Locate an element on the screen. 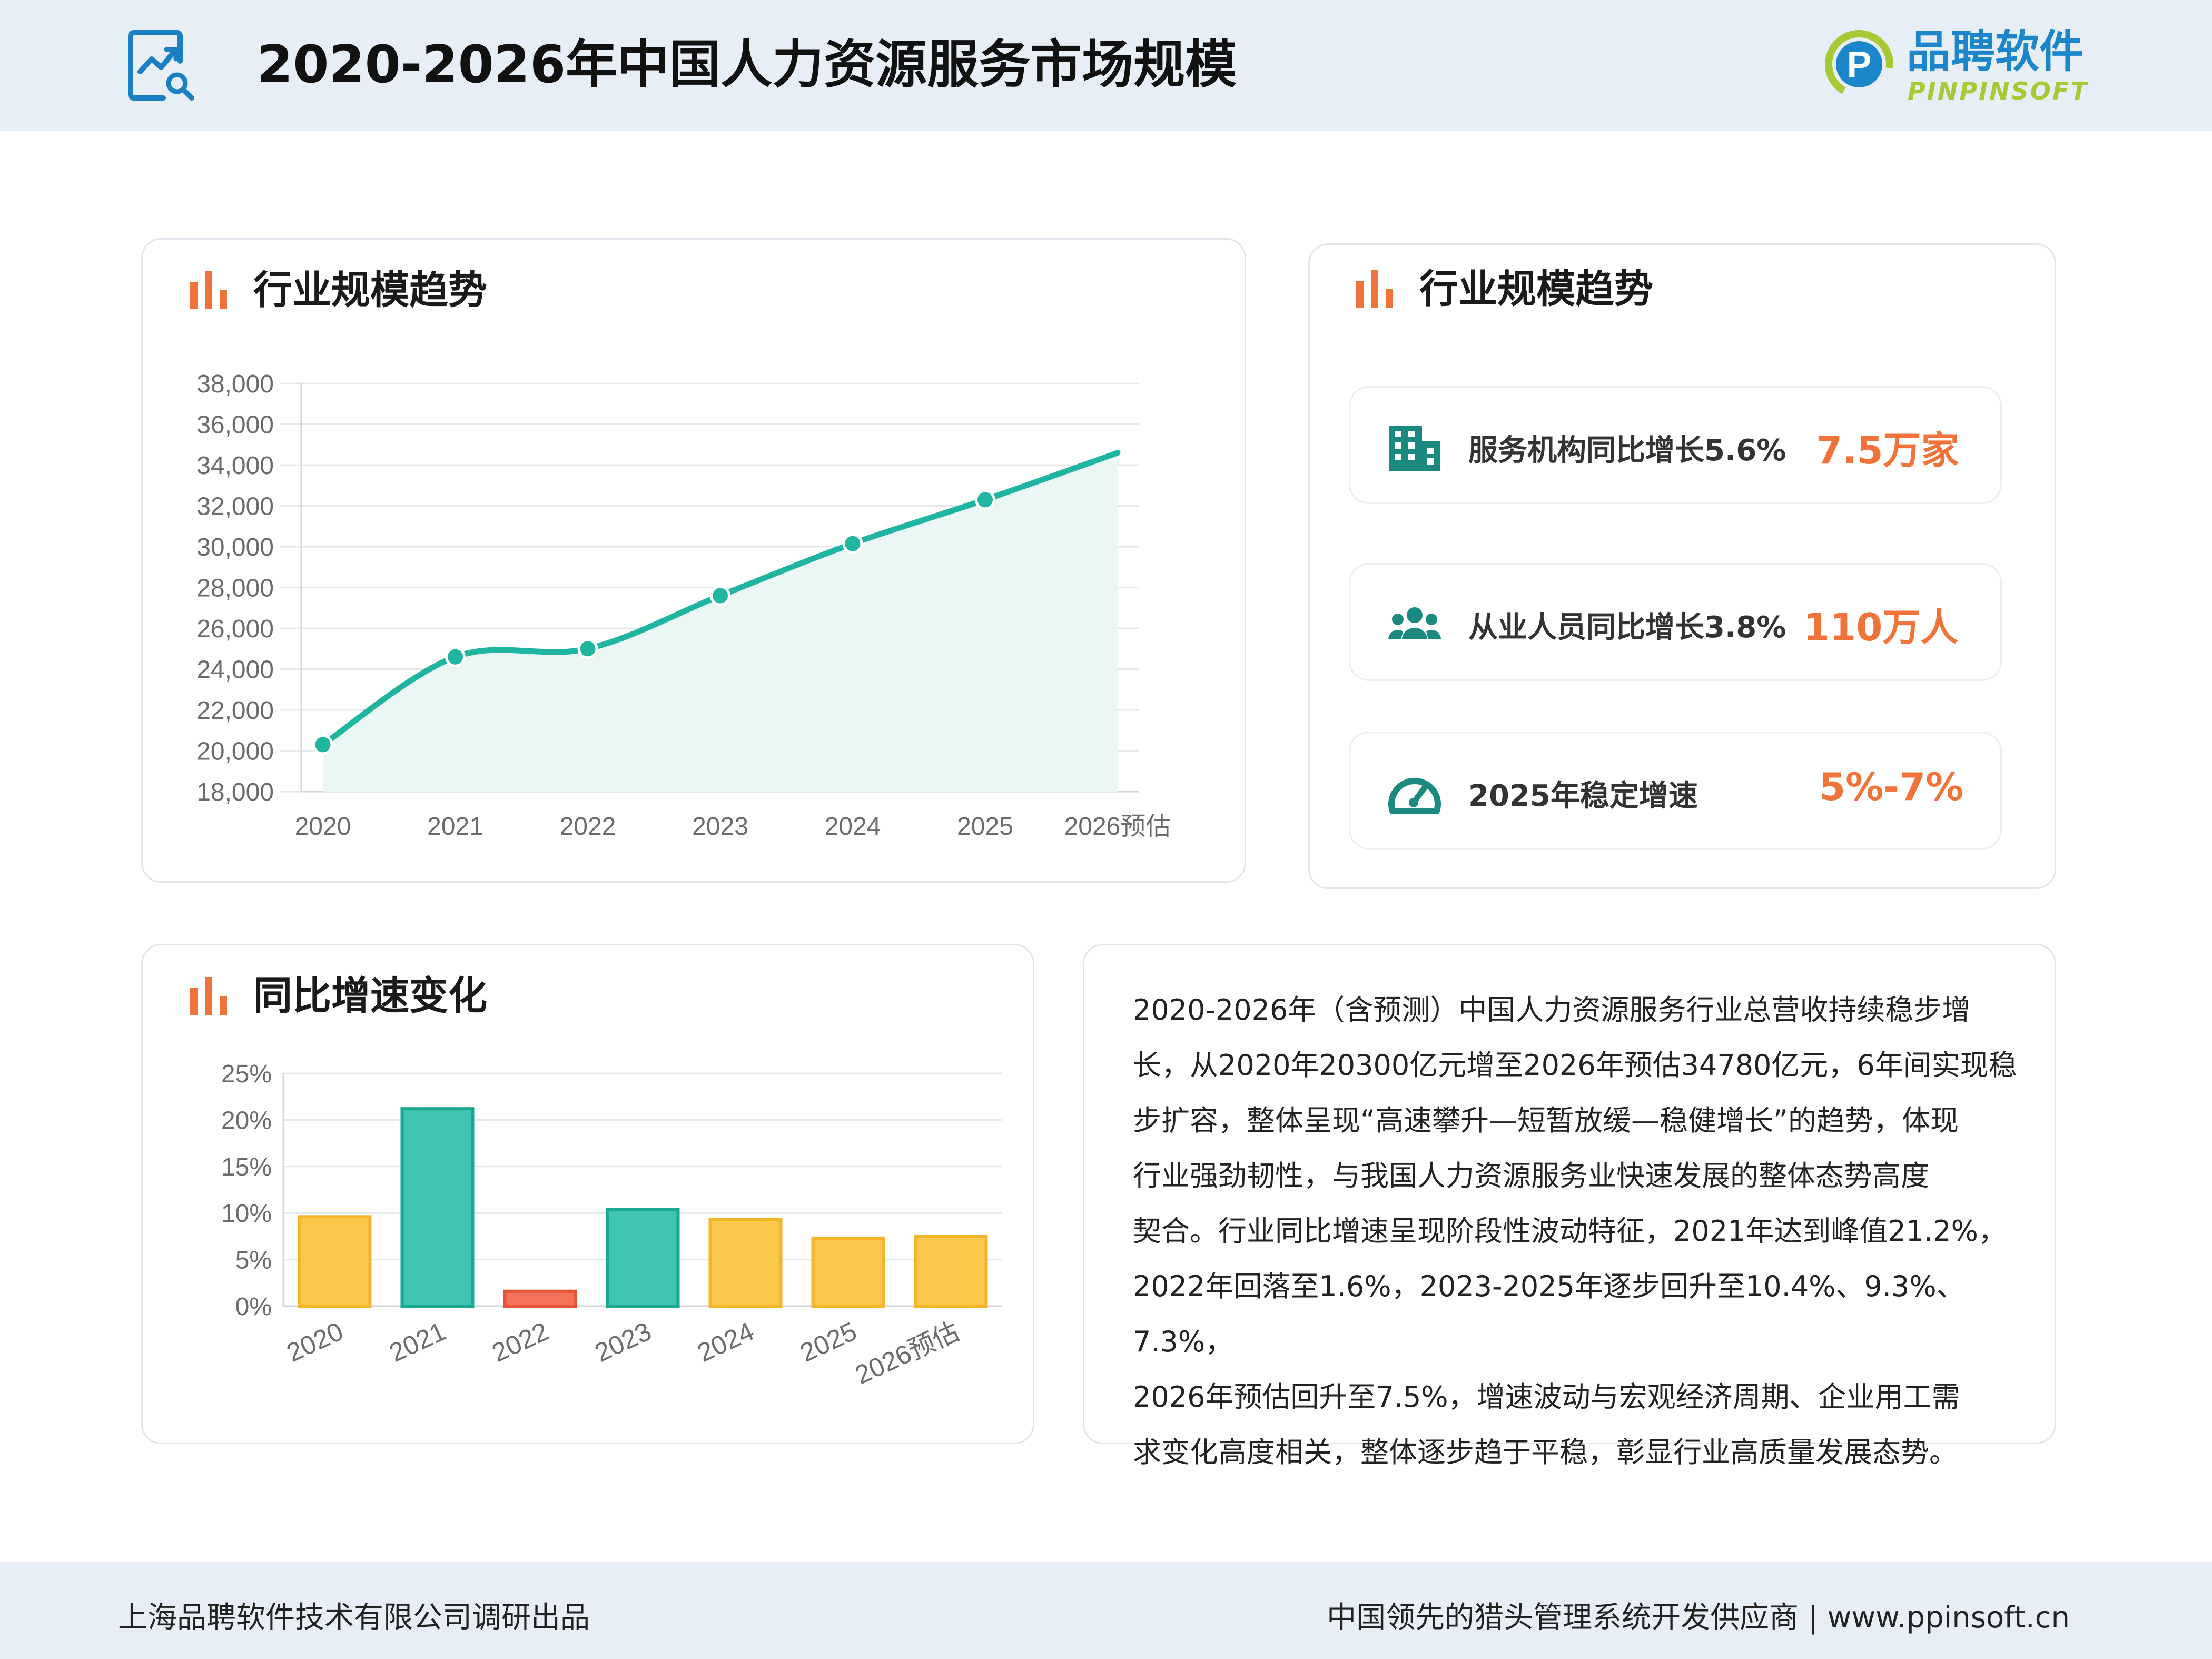  y-tick-label: 0% is located at coordinates (253, 1307).